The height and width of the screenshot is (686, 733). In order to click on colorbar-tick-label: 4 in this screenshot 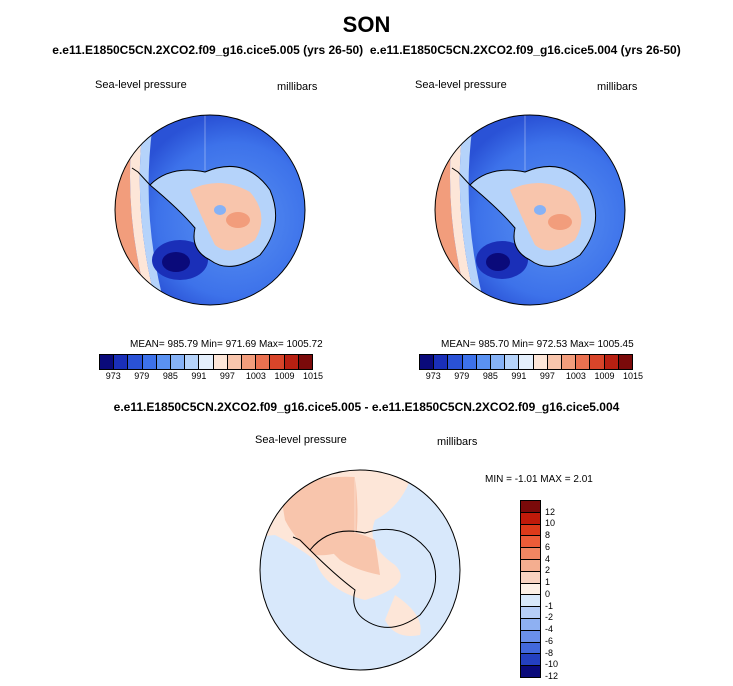, I will do `click(548, 558)`.